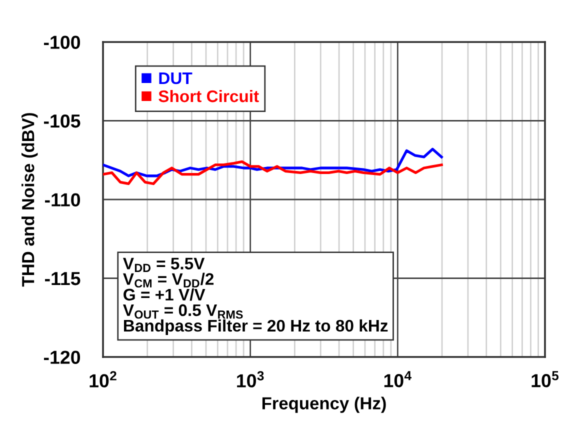  Describe the element at coordinates (250, 379) in the screenshot. I see `x-tick-label: 10$^{3}$` at that location.